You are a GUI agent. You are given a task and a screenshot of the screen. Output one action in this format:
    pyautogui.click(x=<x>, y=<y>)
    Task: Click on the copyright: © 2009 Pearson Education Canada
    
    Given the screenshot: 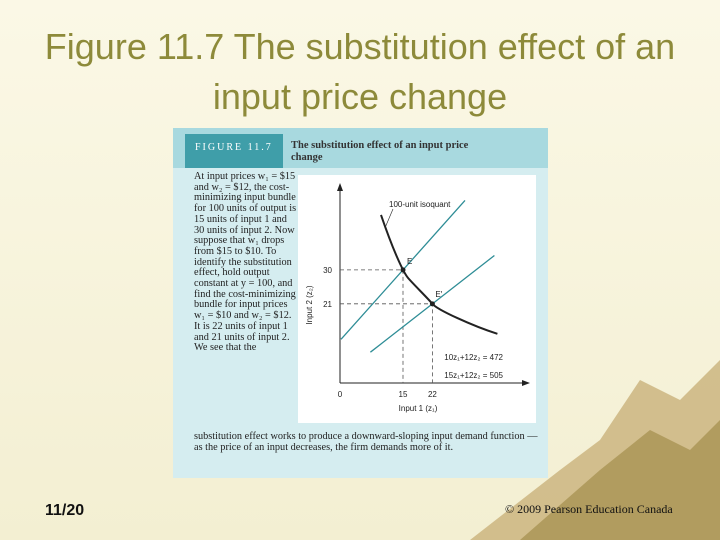 What is the action you would take?
    pyautogui.click(x=589, y=509)
    